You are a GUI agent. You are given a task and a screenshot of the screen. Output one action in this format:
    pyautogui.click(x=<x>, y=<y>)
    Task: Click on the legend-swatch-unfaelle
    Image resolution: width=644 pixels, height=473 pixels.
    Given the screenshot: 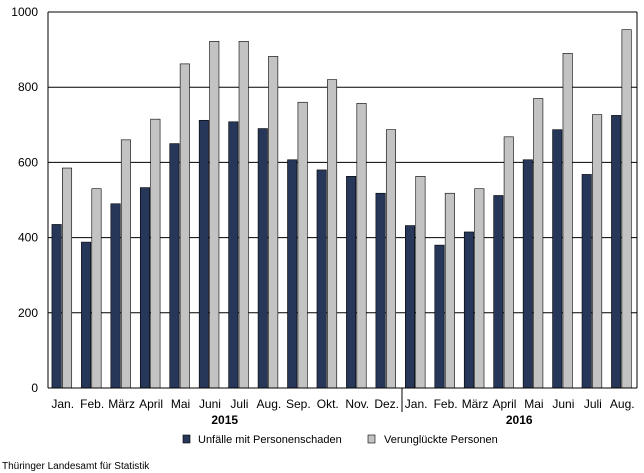 What is the action you would take?
    pyautogui.click(x=186, y=439)
    